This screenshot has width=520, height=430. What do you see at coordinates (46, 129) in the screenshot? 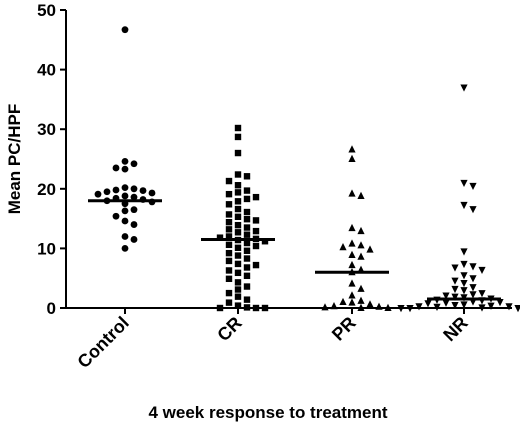
I see `y-tick-label: 30` at bounding box center [46, 129].